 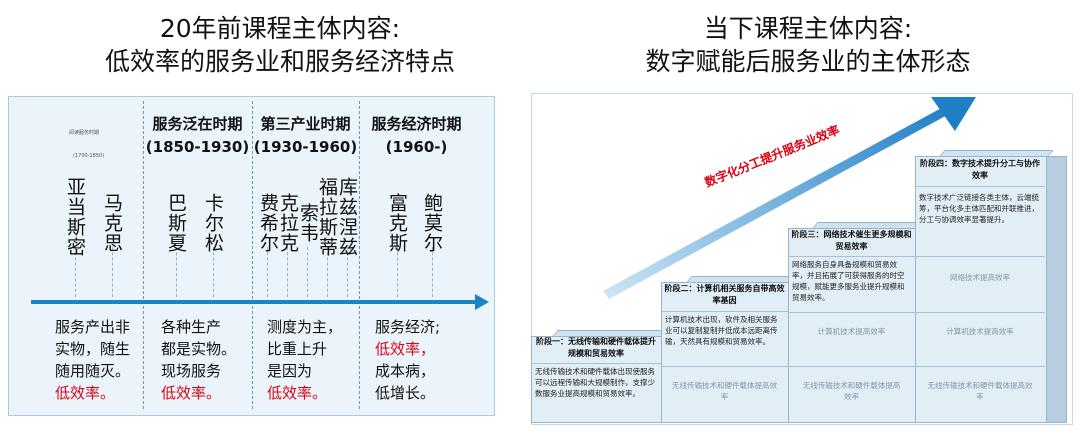 What do you see at coordinates (89, 156) in the screenshot?
I see `period-1-years: (1700-1850)` at bounding box center [89, 156].